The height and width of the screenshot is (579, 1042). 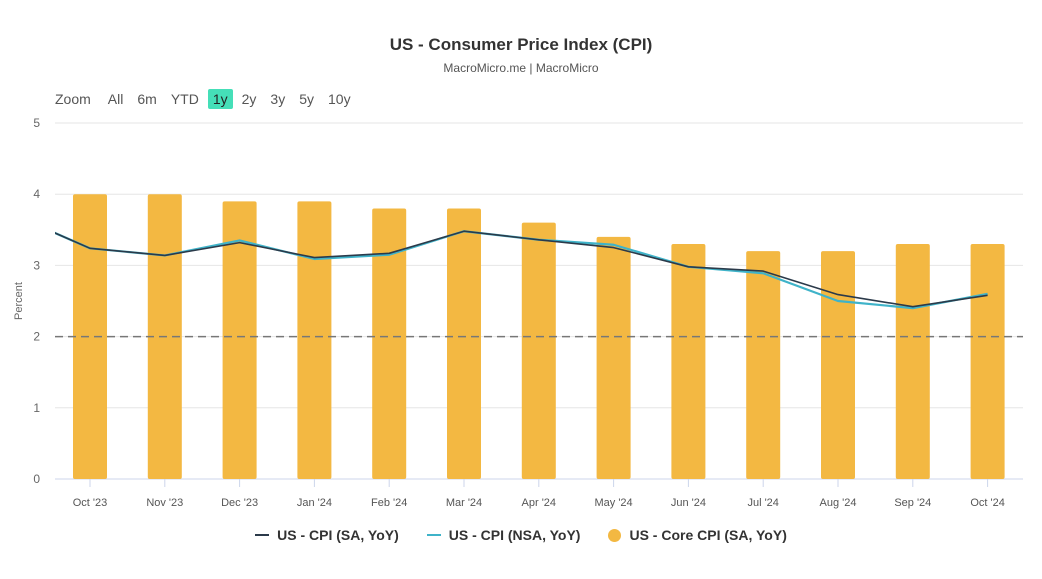 I want to click on line-cpi-sa, so click(x=521, y=269).